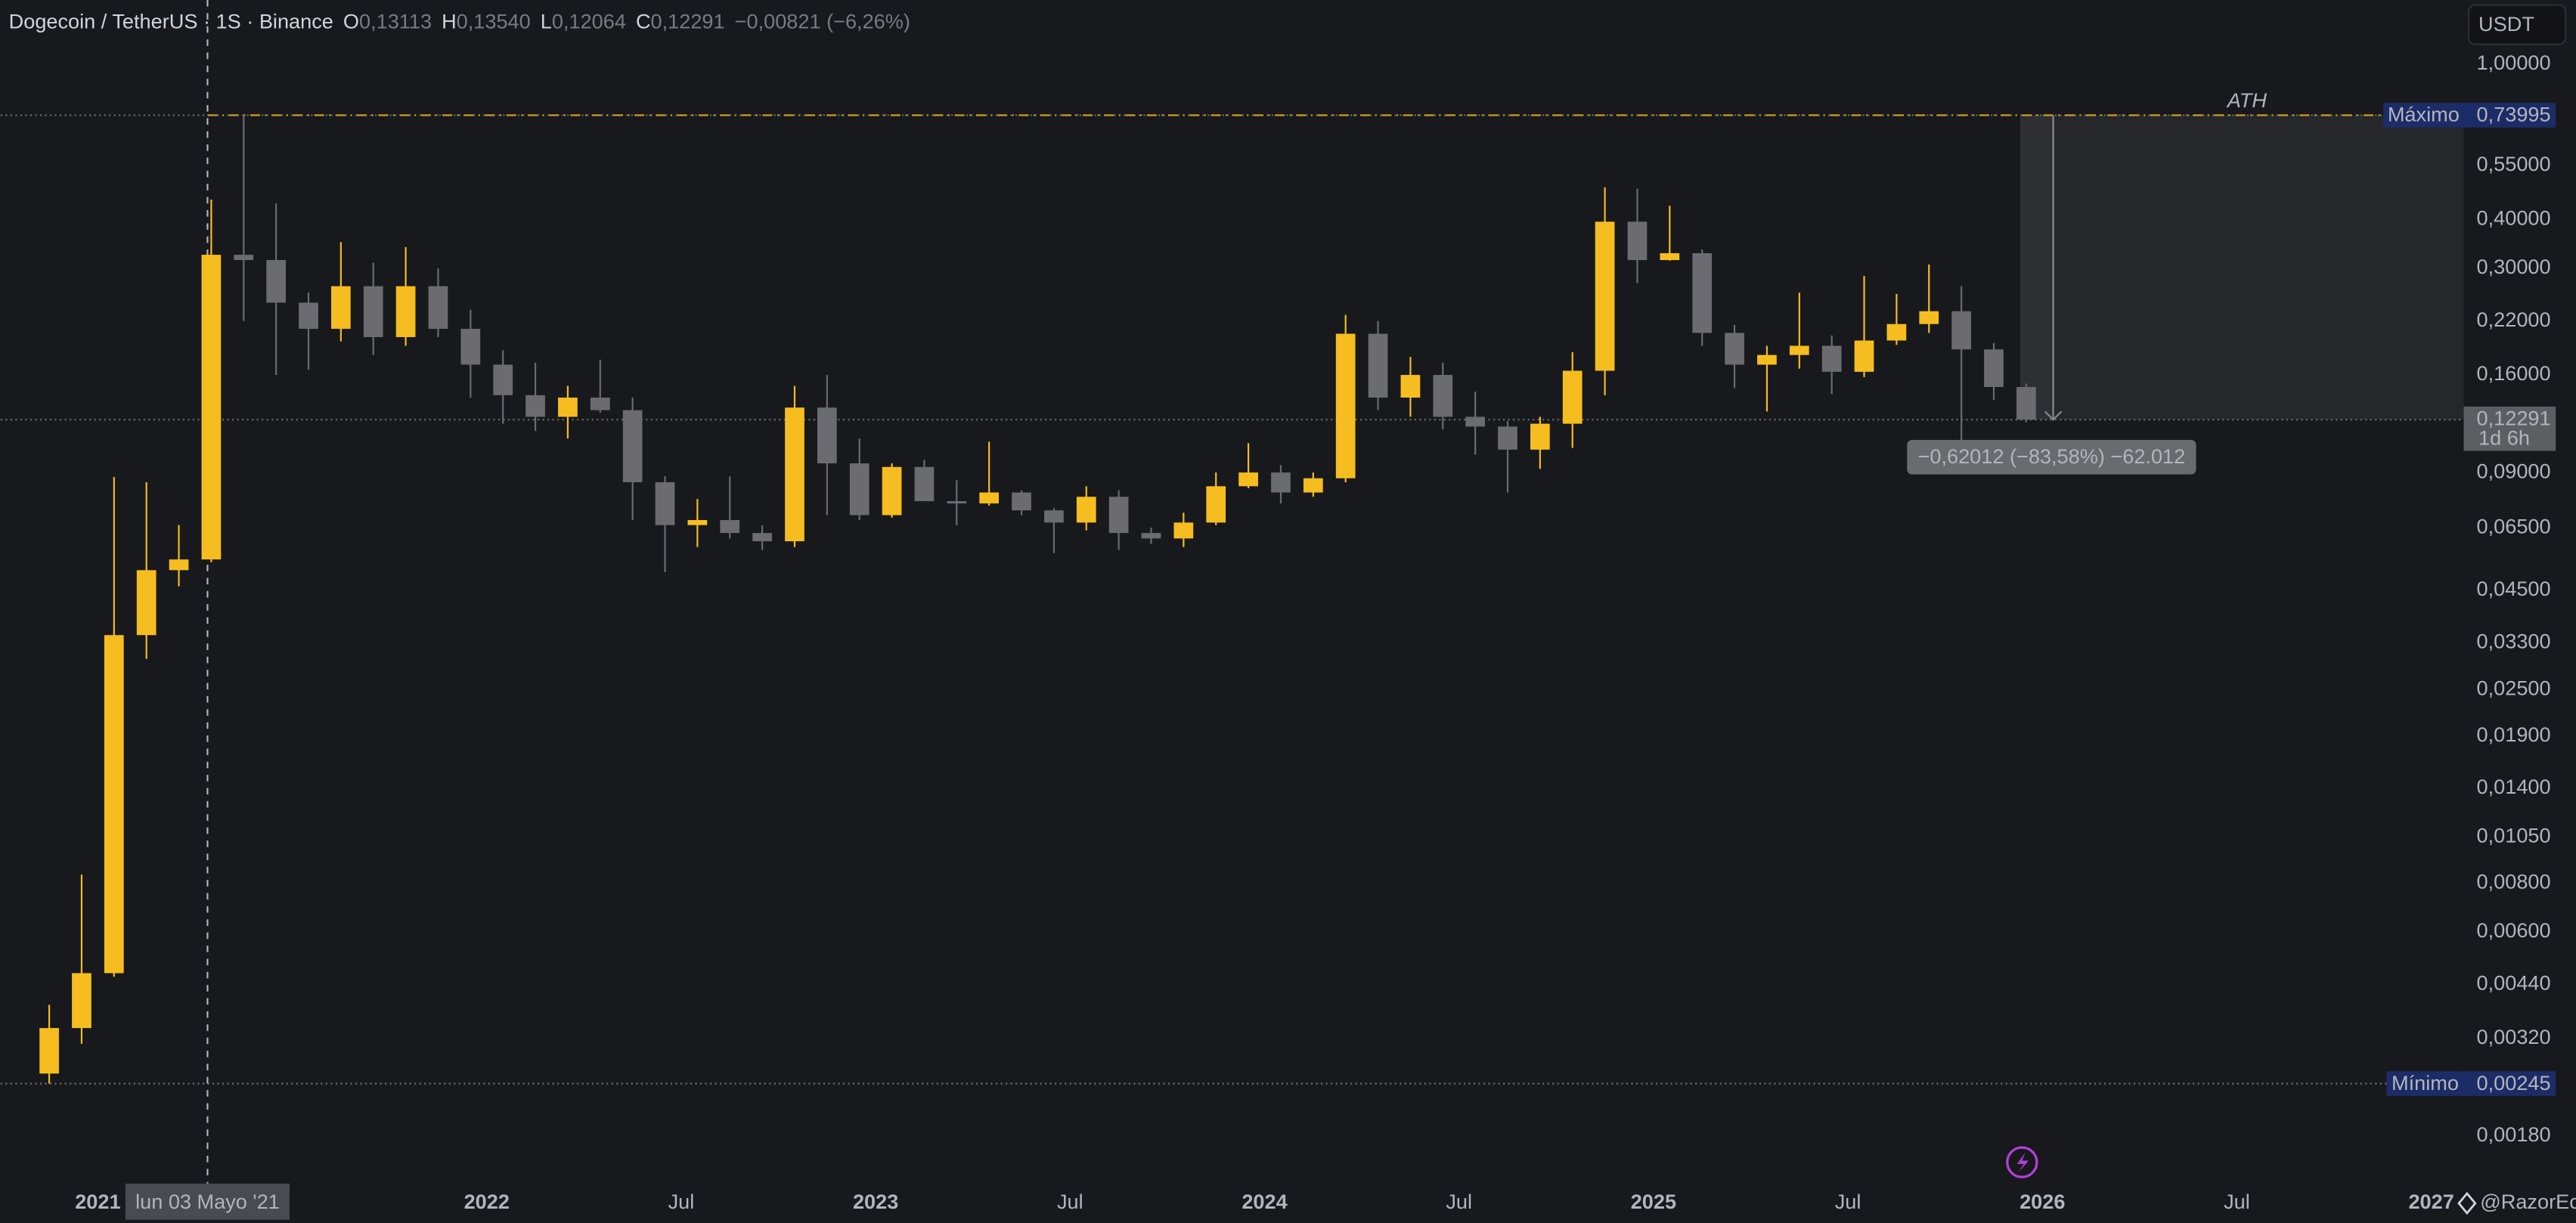  What do you see at coordinates (2037, 267) in the screenshot?
I see `measure-box-left` at bounding box center [2037, 267].